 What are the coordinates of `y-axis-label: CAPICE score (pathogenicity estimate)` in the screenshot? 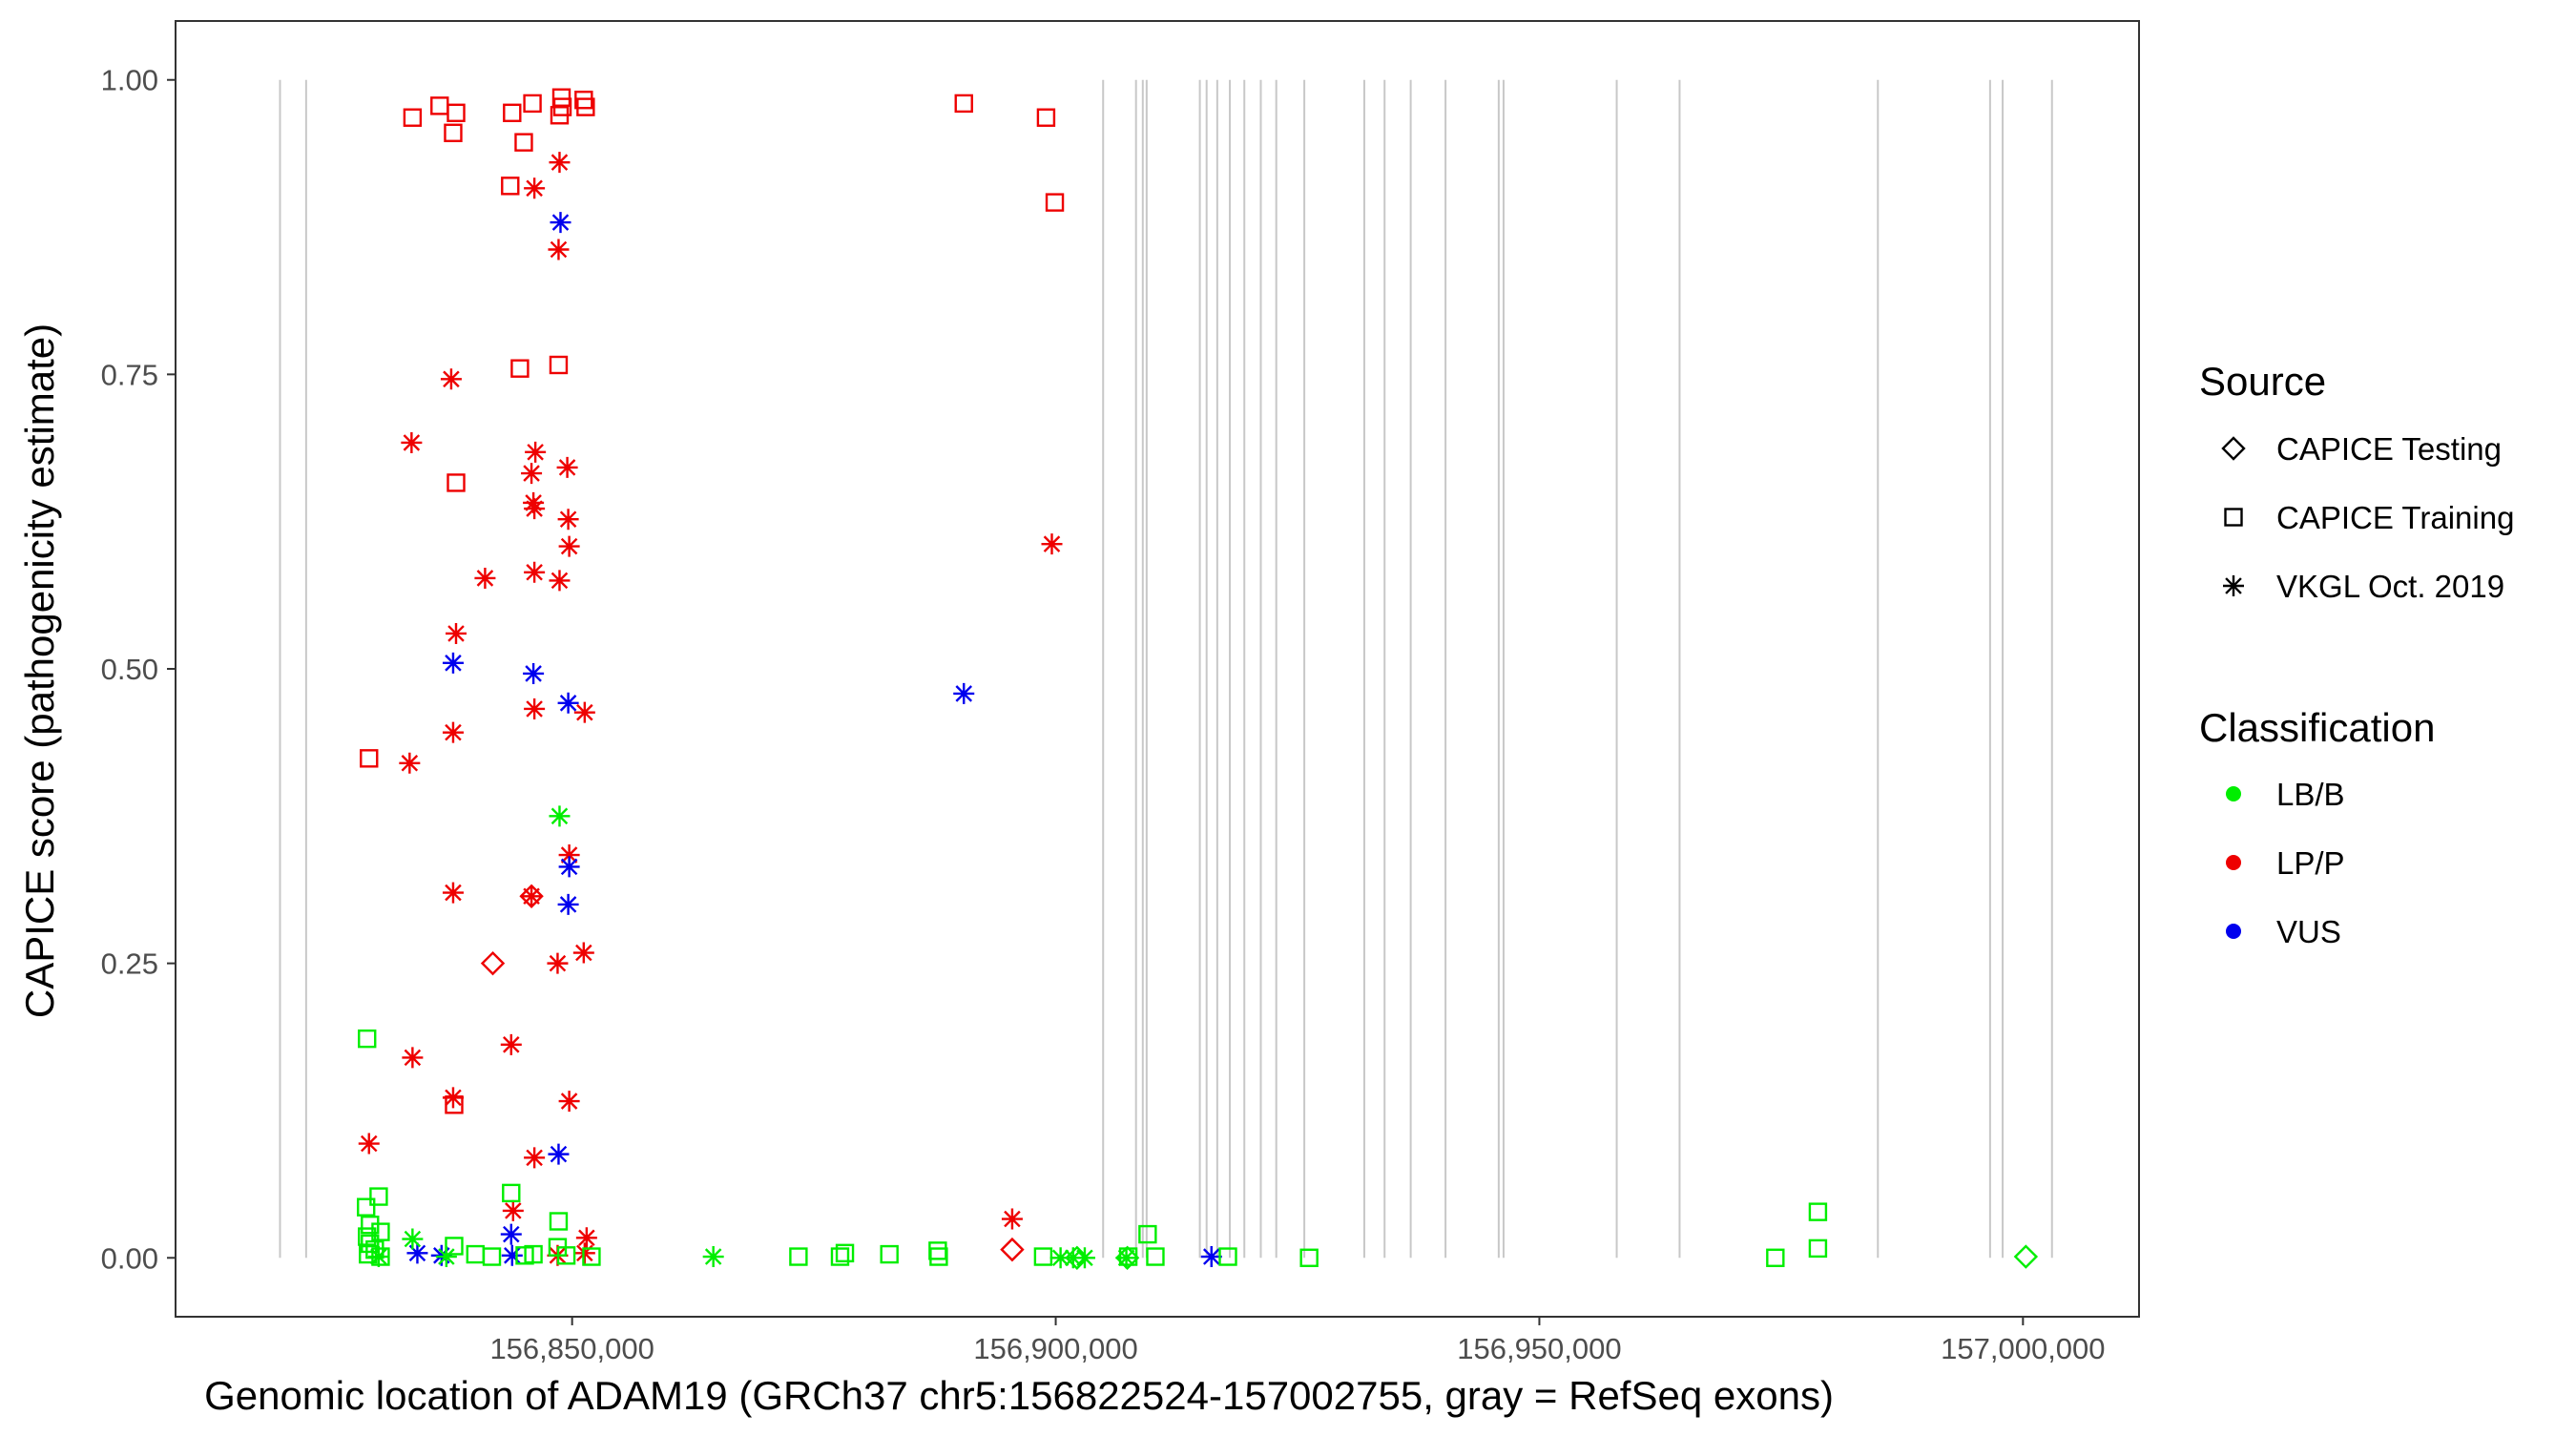 It's located at (39, 670).